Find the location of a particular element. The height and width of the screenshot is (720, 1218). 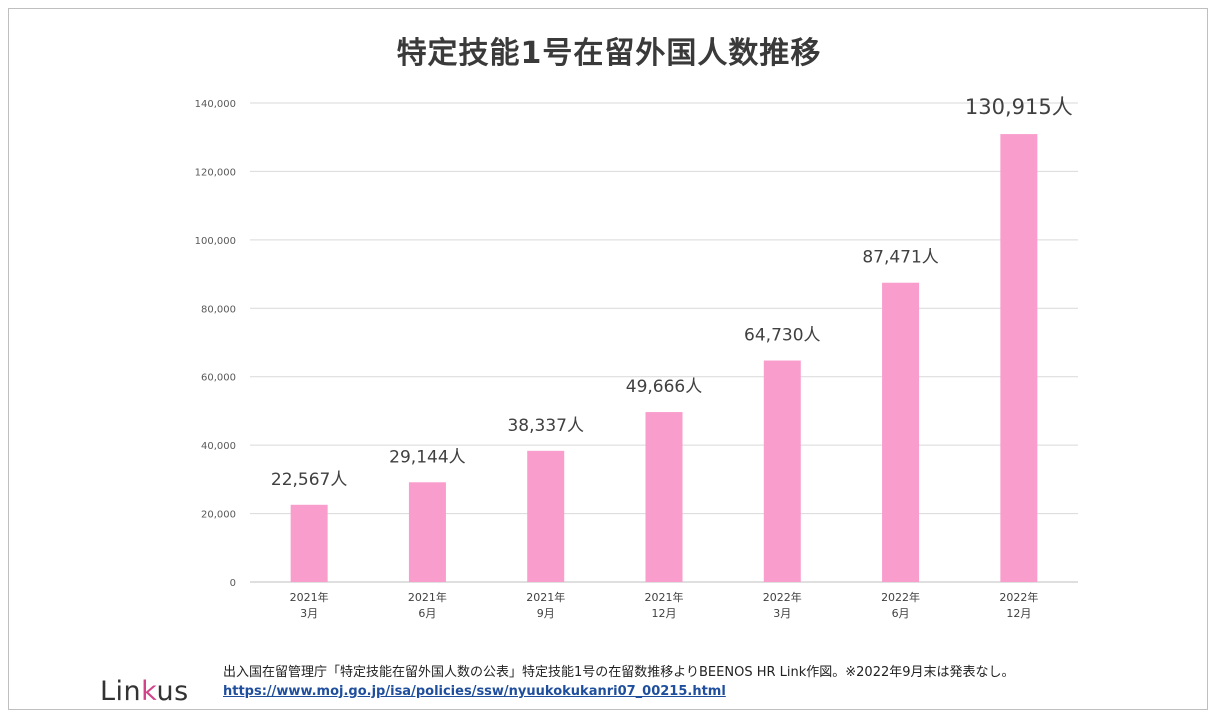

data-label: 29,144人 is located at coordinates (427, 457).